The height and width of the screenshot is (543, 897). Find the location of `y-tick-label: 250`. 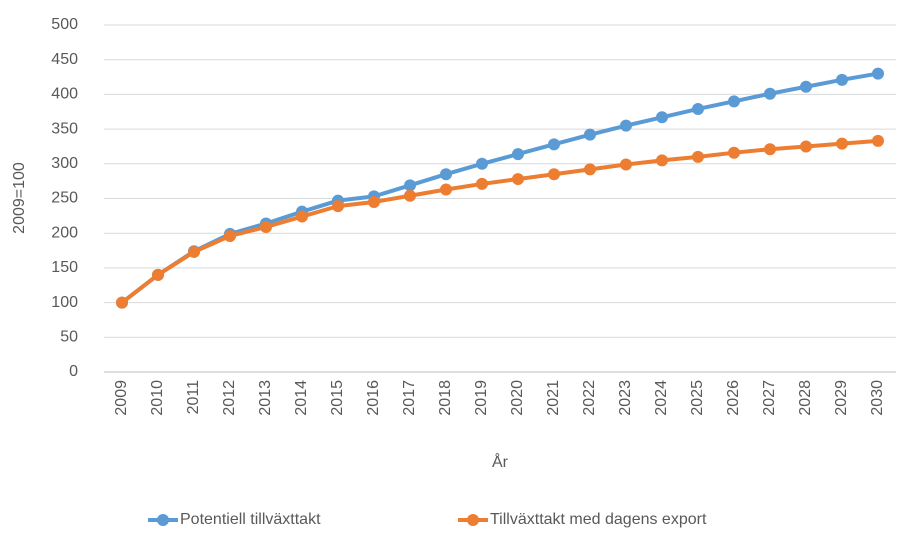

y-tick-label: 250 is located at coordinates (64, 198).